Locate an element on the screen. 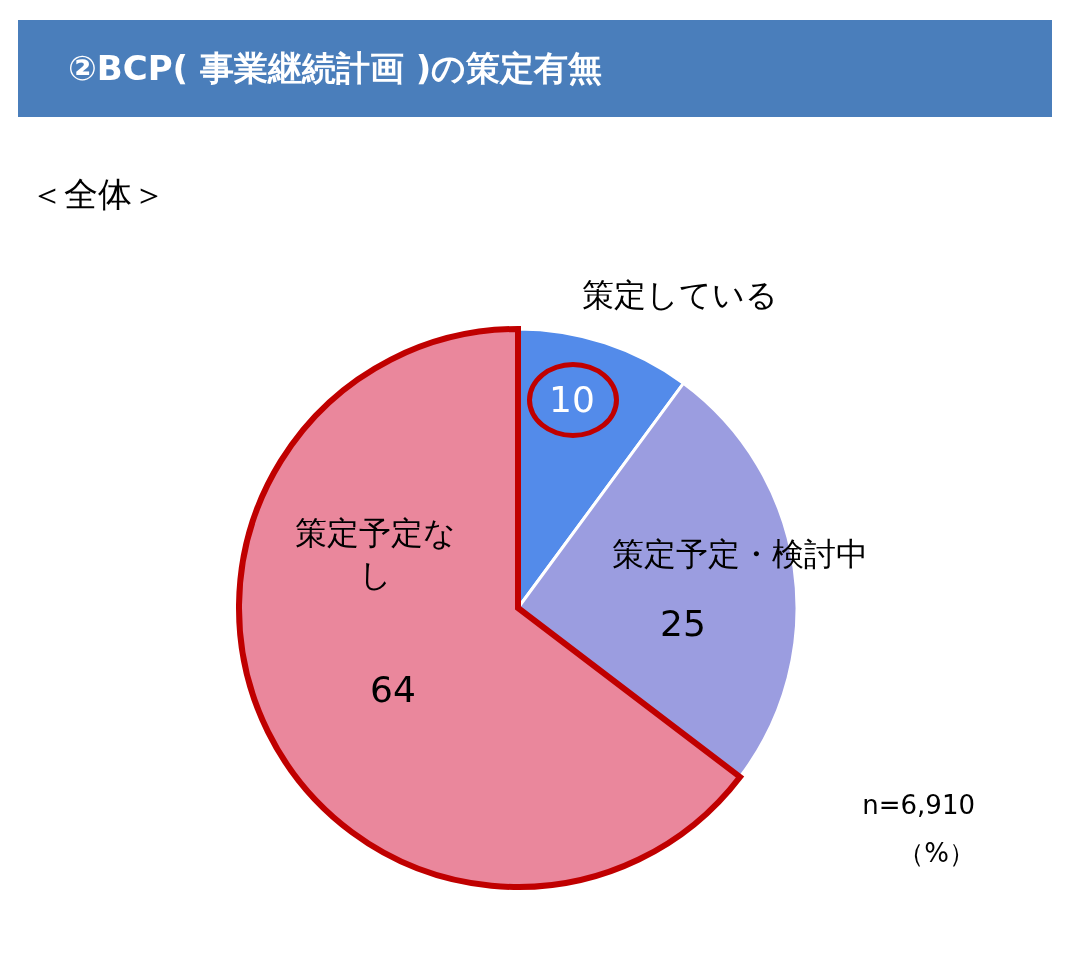 The width and height of the screenshot is (1071, 964). slice-label: 策定している is located at coordinates (680, 295).